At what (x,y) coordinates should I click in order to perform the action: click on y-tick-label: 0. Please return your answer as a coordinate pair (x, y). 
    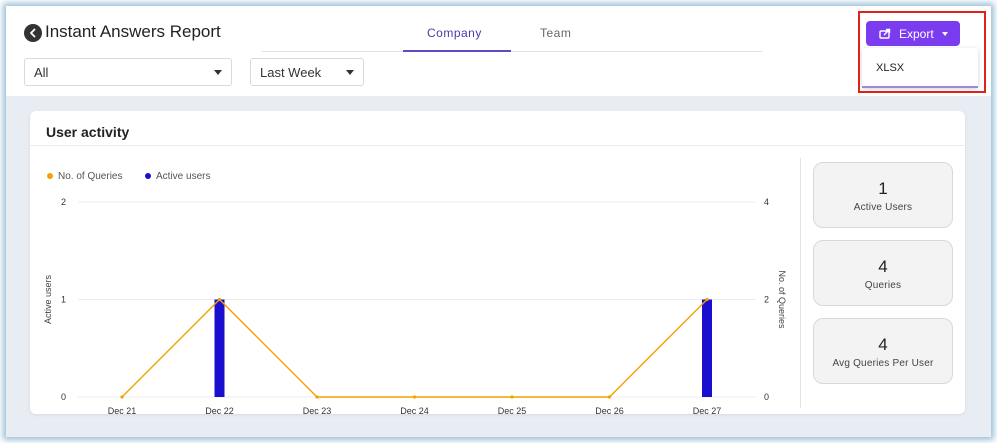
    Looking at the image, I should click on (63, 397).